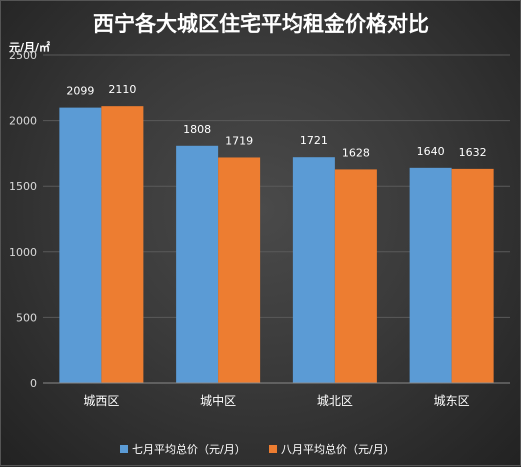 The width and height of the screenshot is (521, 467). I want to click on data-label: 2099, so click(80, 91).